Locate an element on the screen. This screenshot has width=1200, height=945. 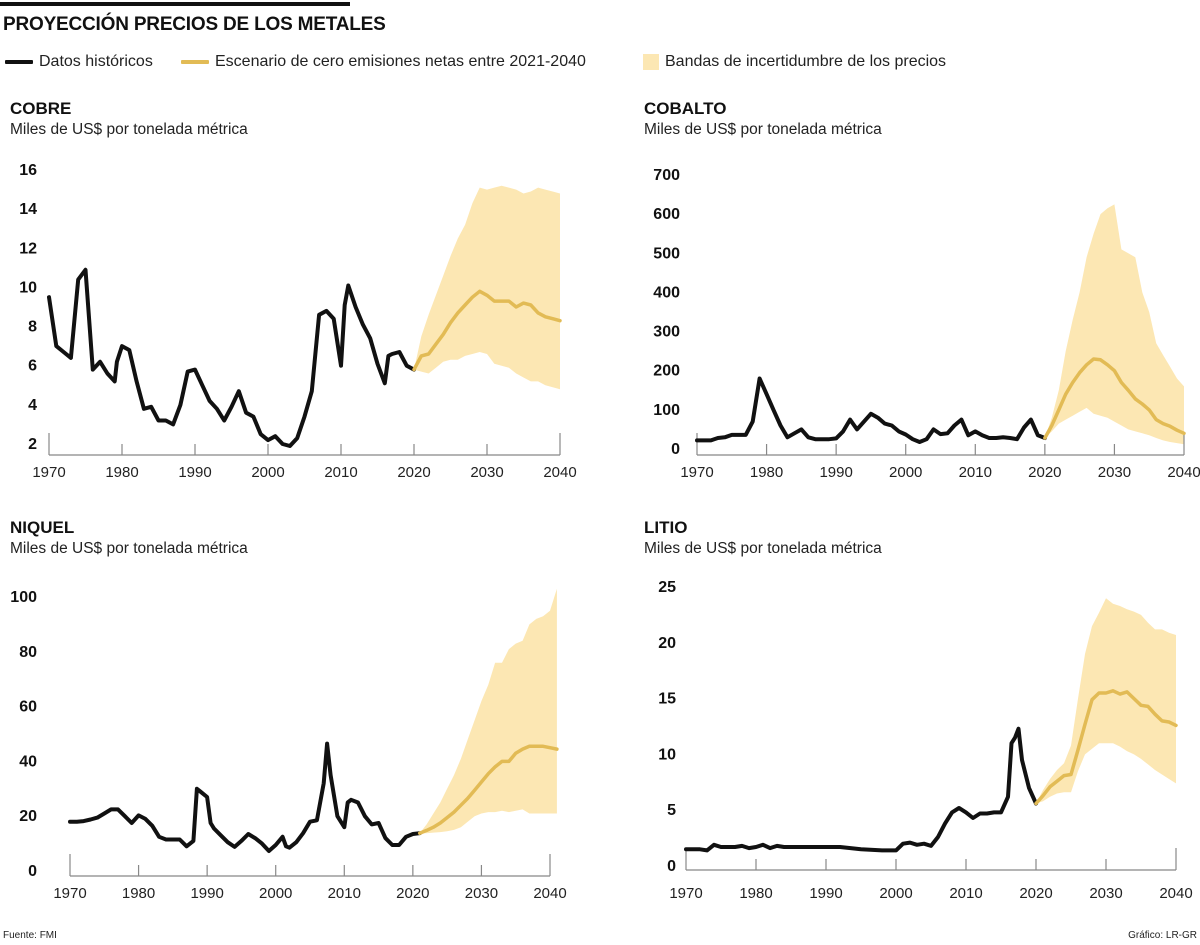
niquel-x-tick-label: 2040 is located at coordinates (549, 893).